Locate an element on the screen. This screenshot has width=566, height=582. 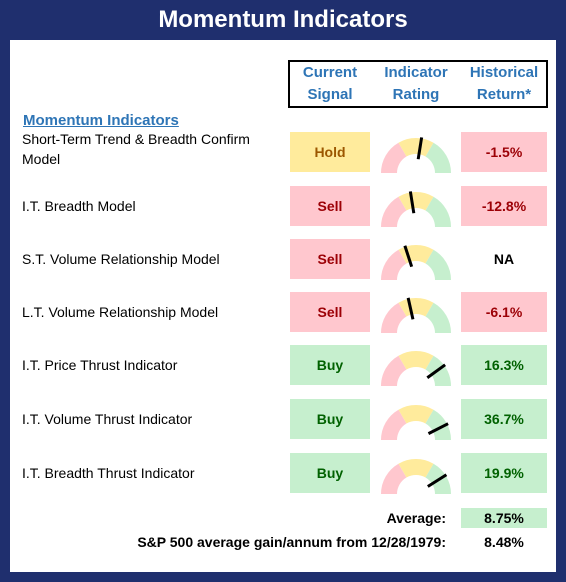
column-header-box is located at coordinates (418, 84).